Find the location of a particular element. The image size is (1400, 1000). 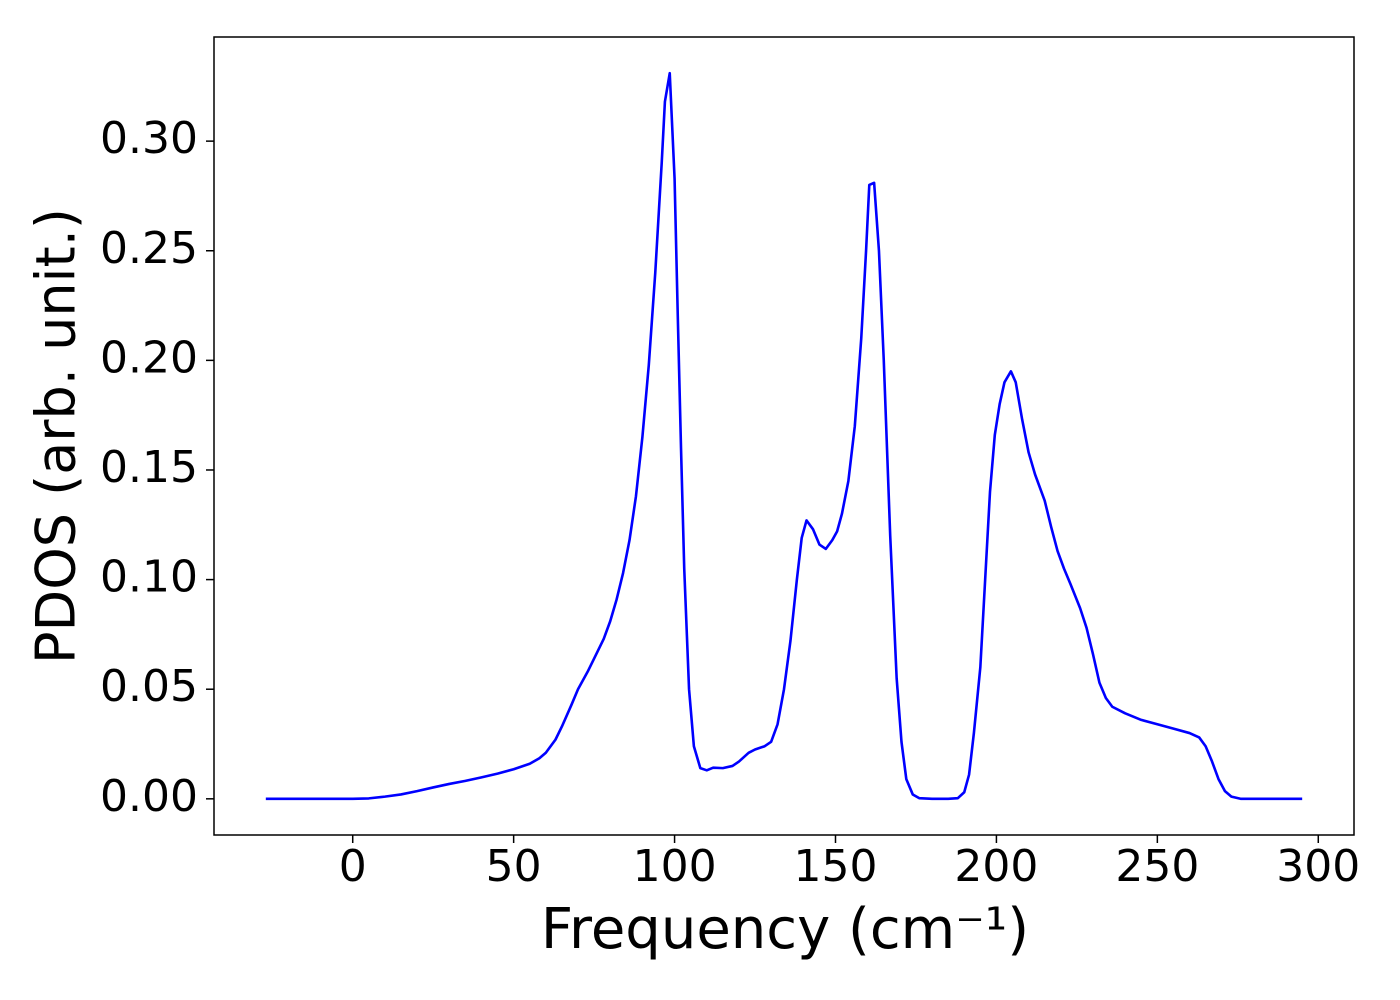

x-tick-label: 0 is located at coordinates (353, 866).